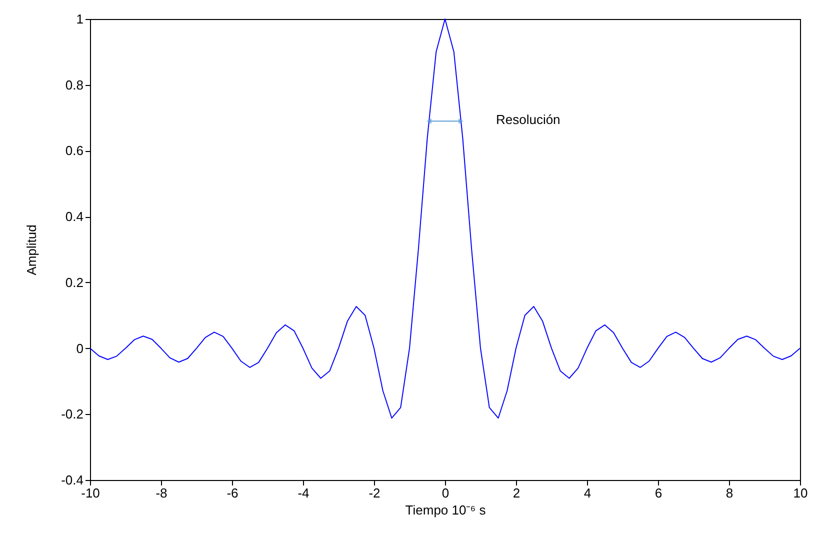  I want to click on x-tick-label: -6, so click(232, 493).